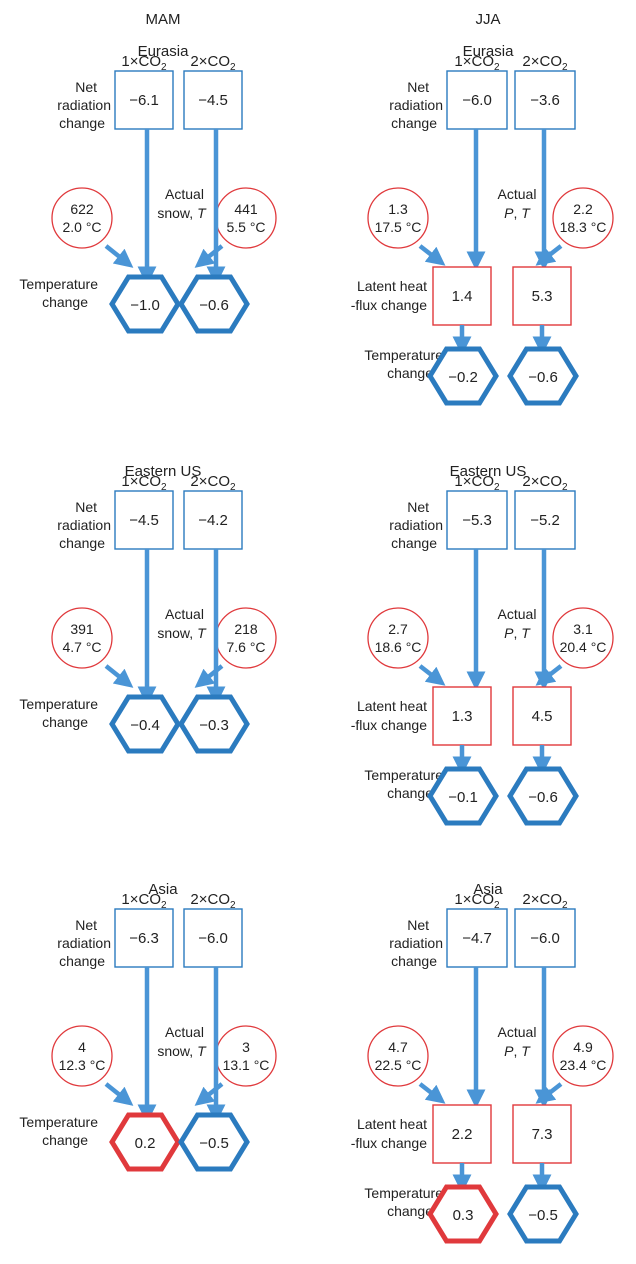 The width and height of the screenshot is (636, 1264). I want to click on left-circle-temp: 12.3 °C, so click(82, 1065).